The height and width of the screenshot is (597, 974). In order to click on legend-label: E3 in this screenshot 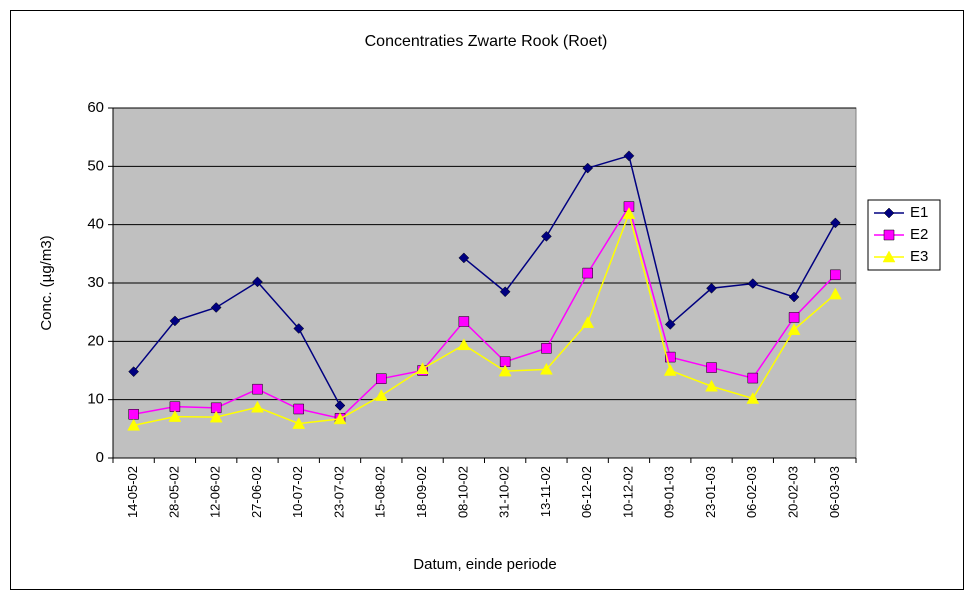, I will do `click(919, 256)`.